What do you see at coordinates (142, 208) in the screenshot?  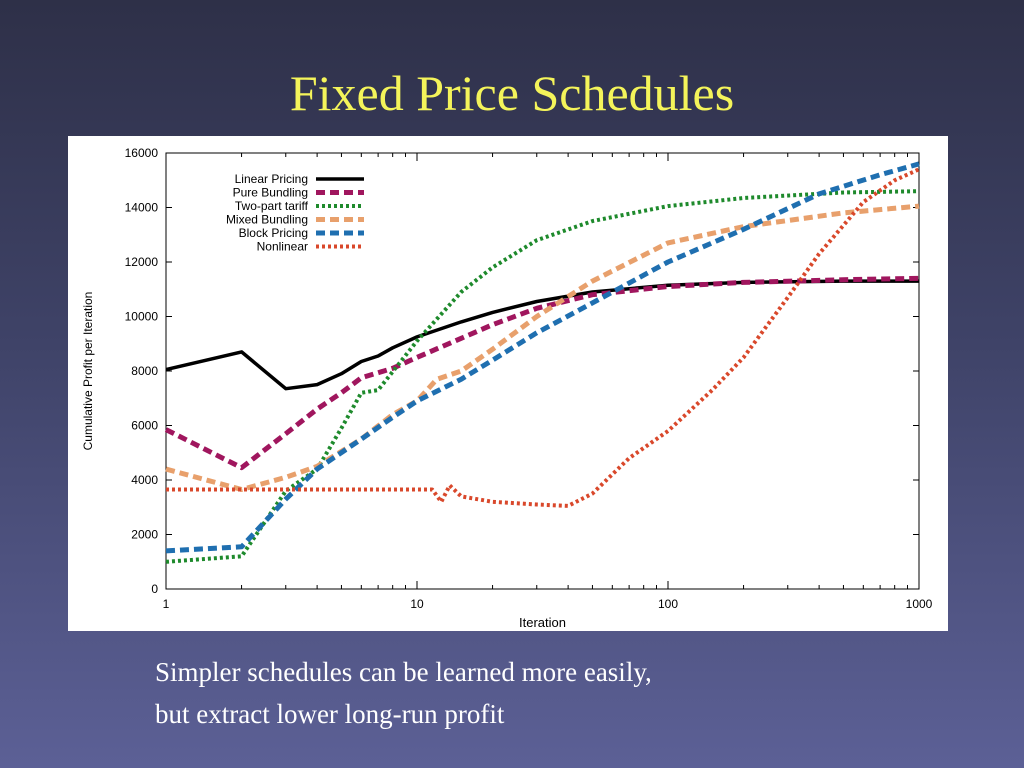 I see `y-tick-label: 14000` at bounding box center [142, 208].